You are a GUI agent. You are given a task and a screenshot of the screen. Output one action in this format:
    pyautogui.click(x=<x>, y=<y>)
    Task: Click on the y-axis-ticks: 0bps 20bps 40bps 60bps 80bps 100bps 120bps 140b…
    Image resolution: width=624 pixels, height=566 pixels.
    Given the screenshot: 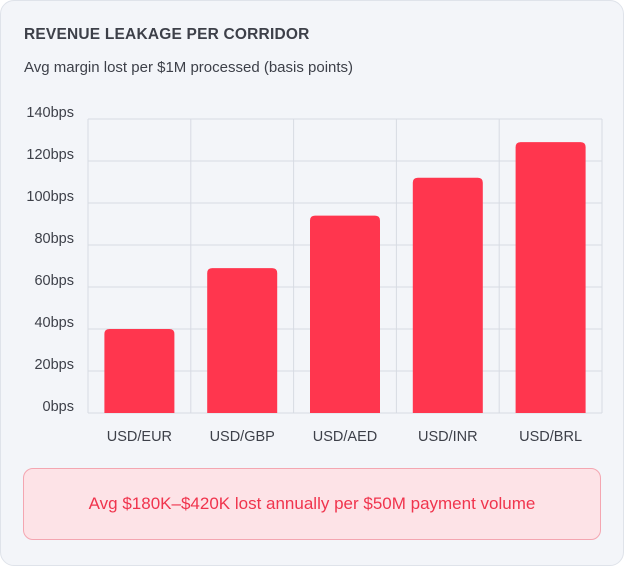 What is the action you would take?
    pyautogui.click(x=50, y=260)
    